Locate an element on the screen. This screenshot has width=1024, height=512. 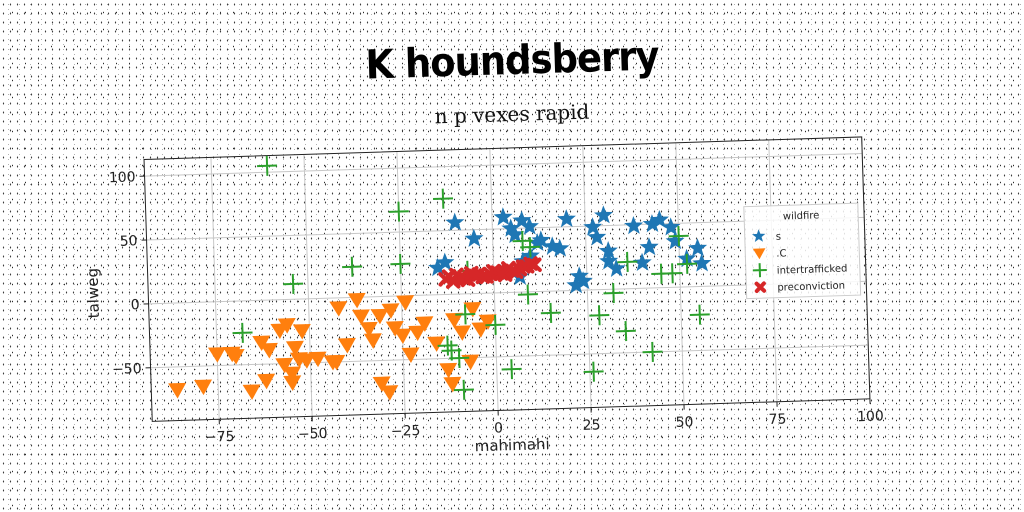
x-tick-label: −50 is located at coordinates (313, 434).